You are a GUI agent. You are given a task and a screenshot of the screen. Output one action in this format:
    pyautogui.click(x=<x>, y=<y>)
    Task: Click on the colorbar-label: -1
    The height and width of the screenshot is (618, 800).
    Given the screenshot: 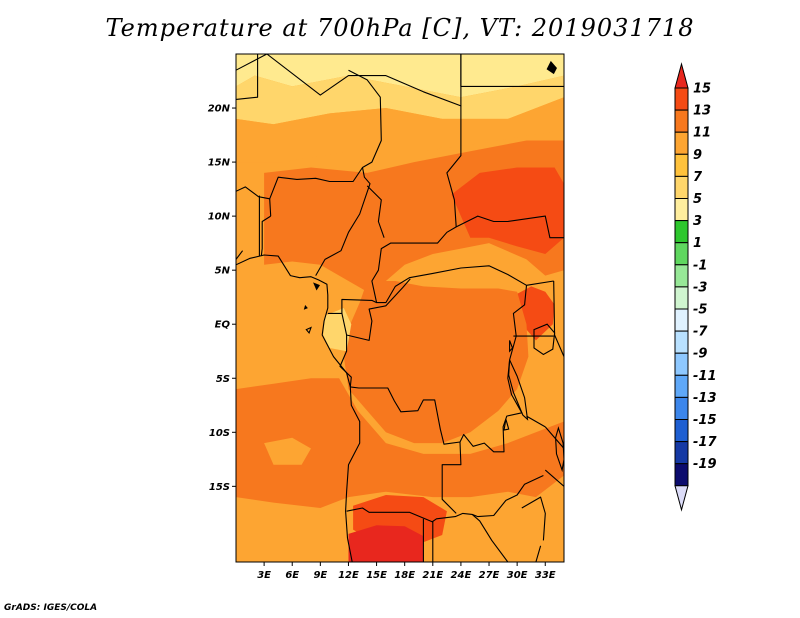 What is the action you would take?
    pyautogui.click(x=700, y=265)
    